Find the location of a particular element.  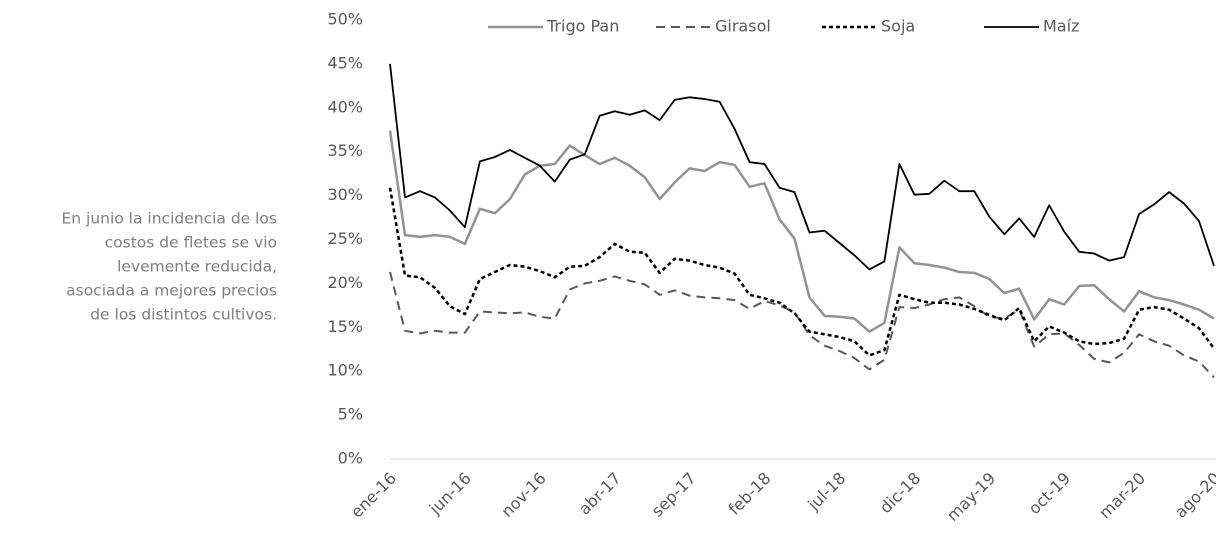

x-tick-label: dic-18 is located at coordinates (900, 493).